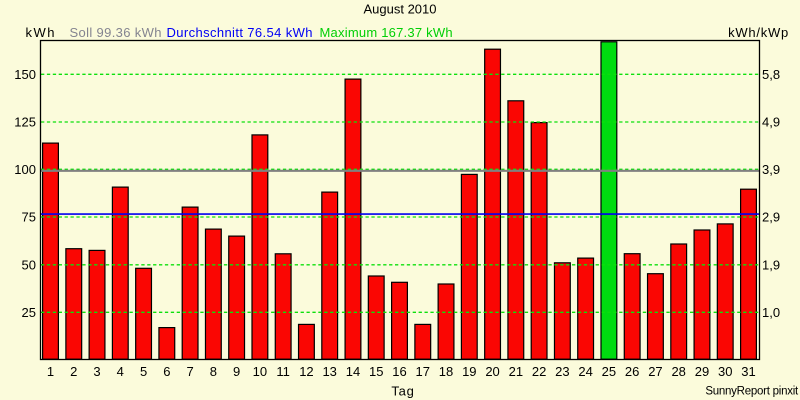  I want to click on svg-text: 23, so click(562, 371).